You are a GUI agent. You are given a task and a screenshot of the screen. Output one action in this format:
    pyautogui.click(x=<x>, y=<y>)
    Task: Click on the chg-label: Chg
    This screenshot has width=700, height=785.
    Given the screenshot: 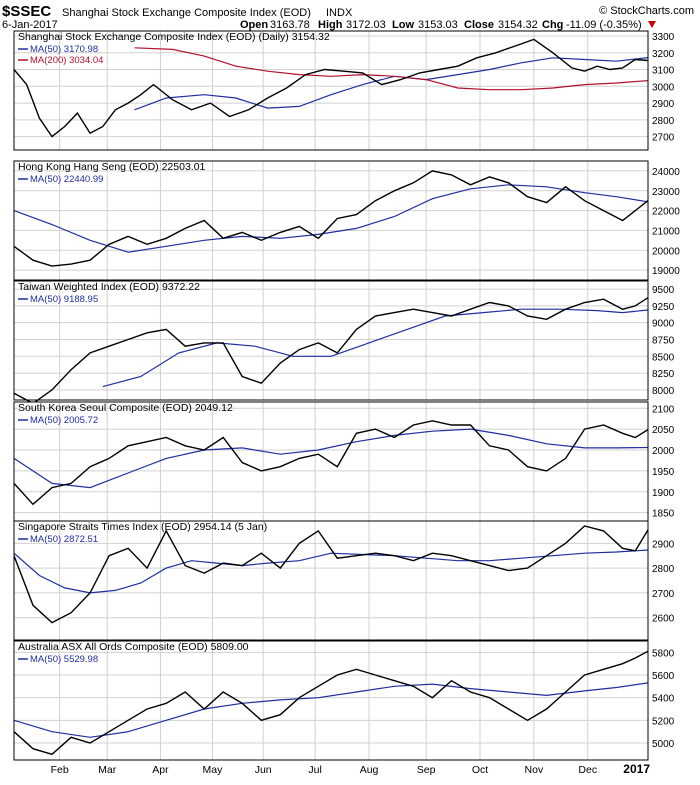 What is the action you would take?
    pyautogui.click(x=552, y=25)
    